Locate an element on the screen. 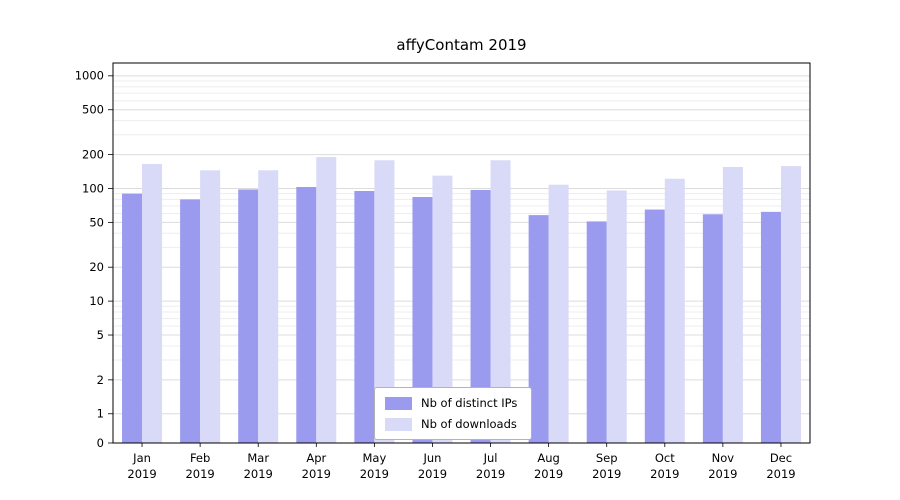 The height and width of the screenshot is (500, 900). bar-downloads-jul is located at coordinates (500, 301).